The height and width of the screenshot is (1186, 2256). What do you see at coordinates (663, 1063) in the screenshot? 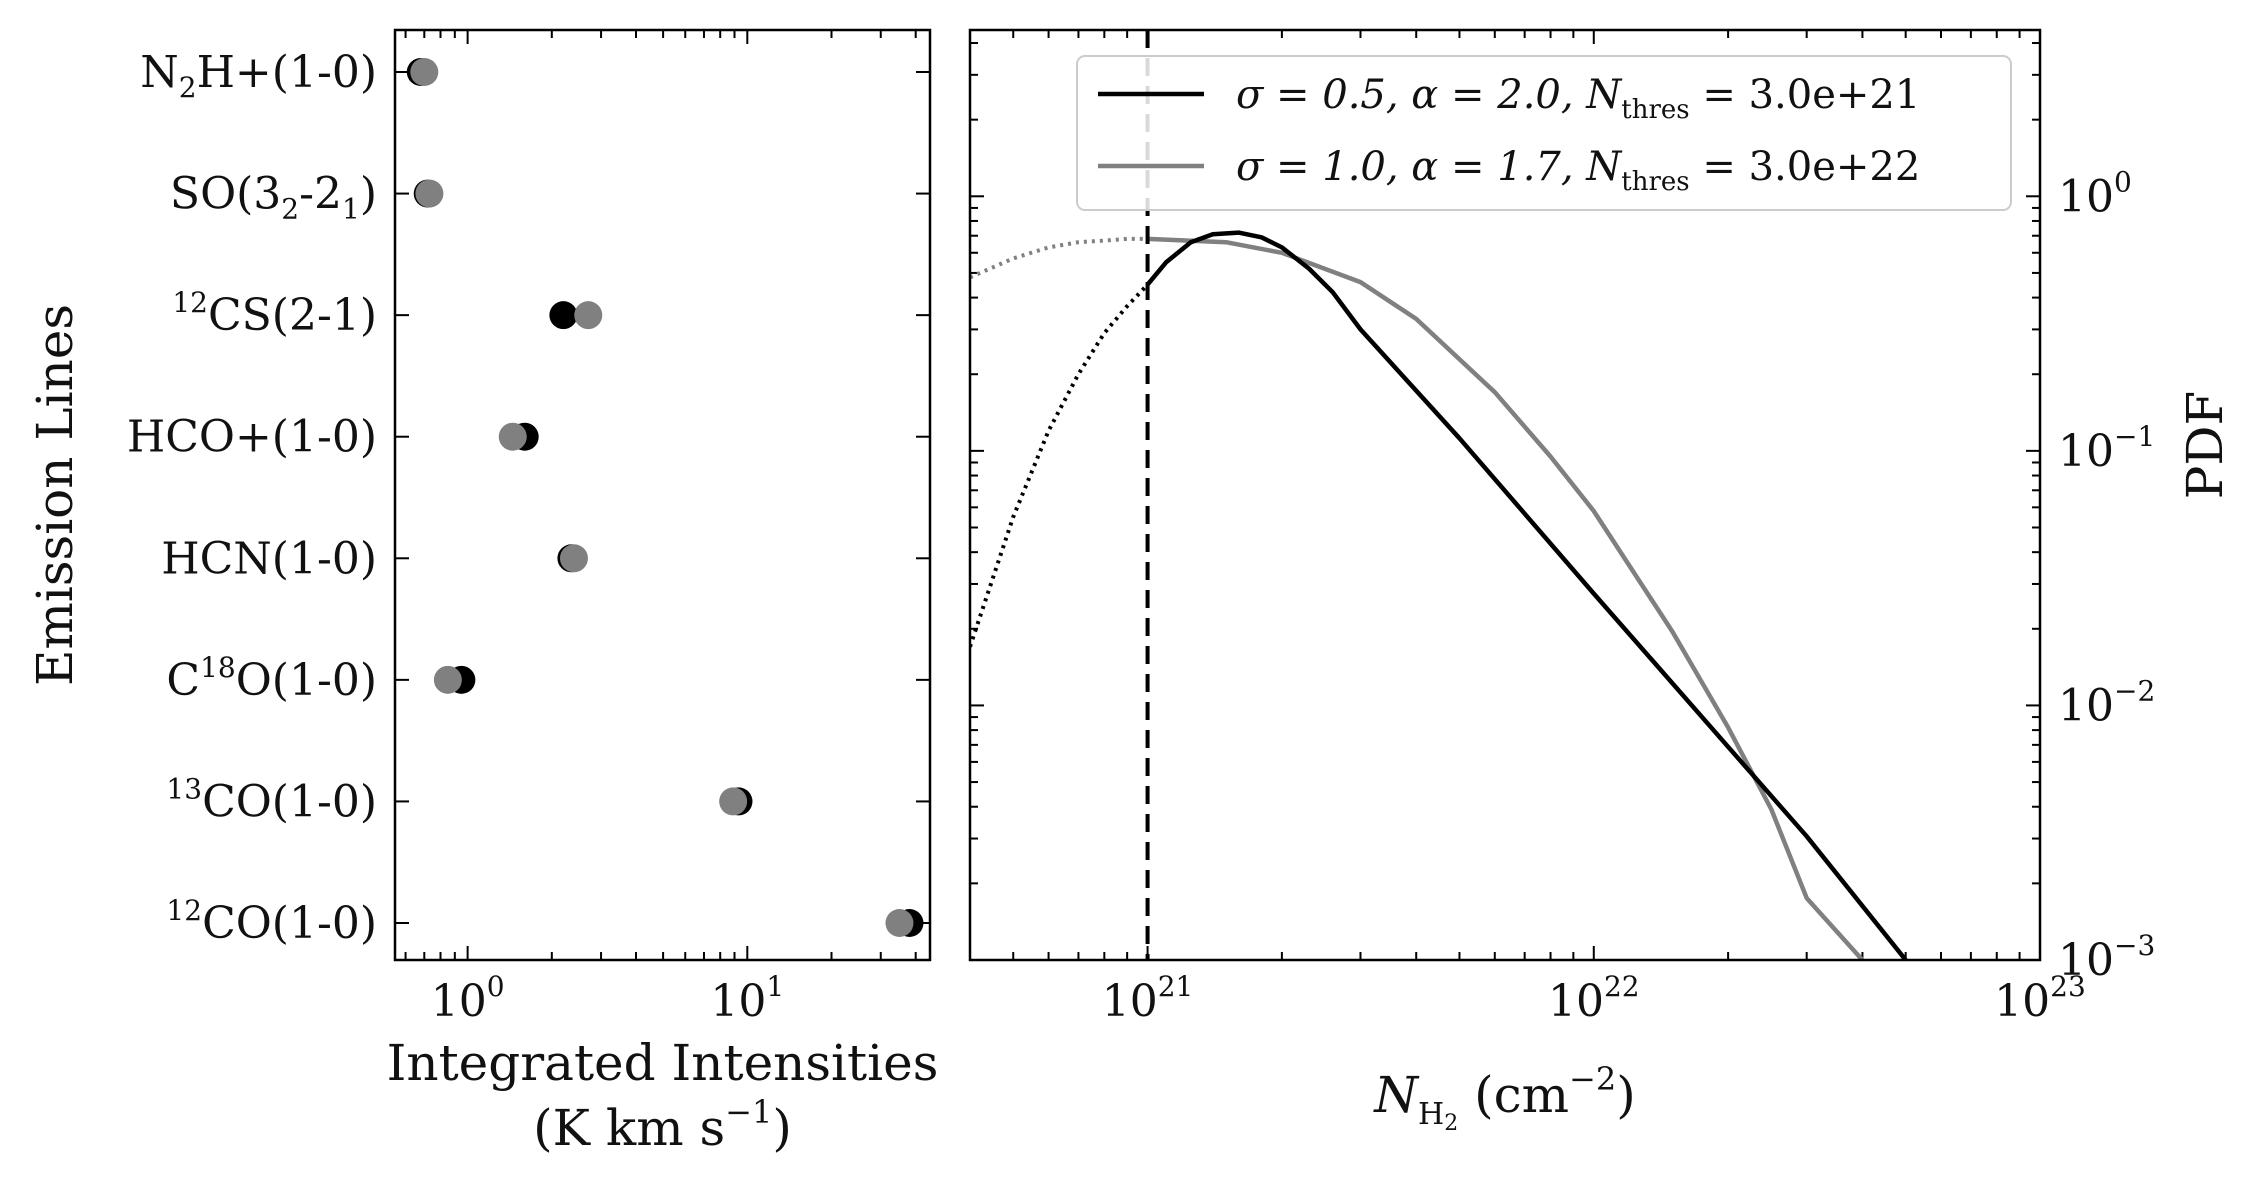
I see `x-axis-label: Integrated Intensities` at bounding box center [663, 1063].